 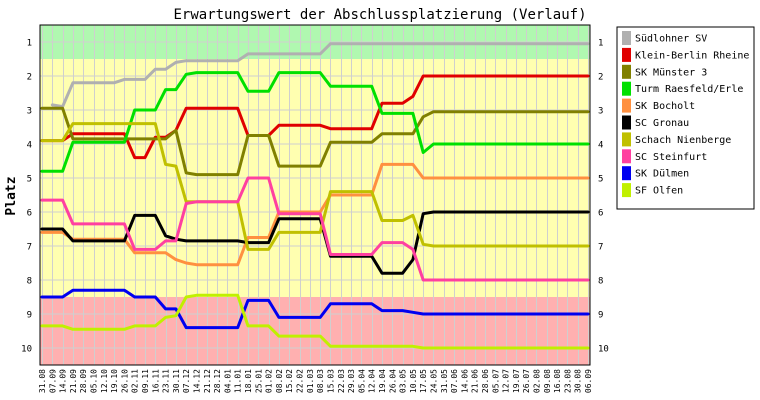 I want to click on legend-label: Südlohner SV, so click(x=671, y=39).